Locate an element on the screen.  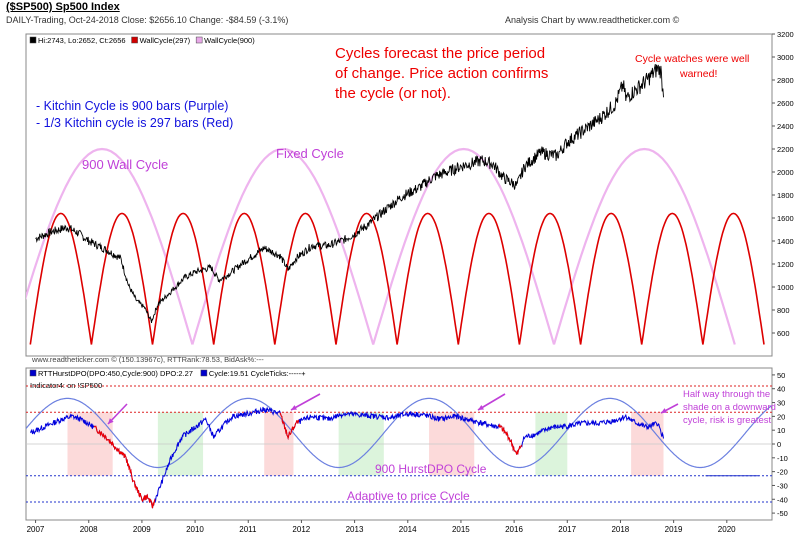
lower-y-tick-label: 30 is located at coordinates (781, 403).